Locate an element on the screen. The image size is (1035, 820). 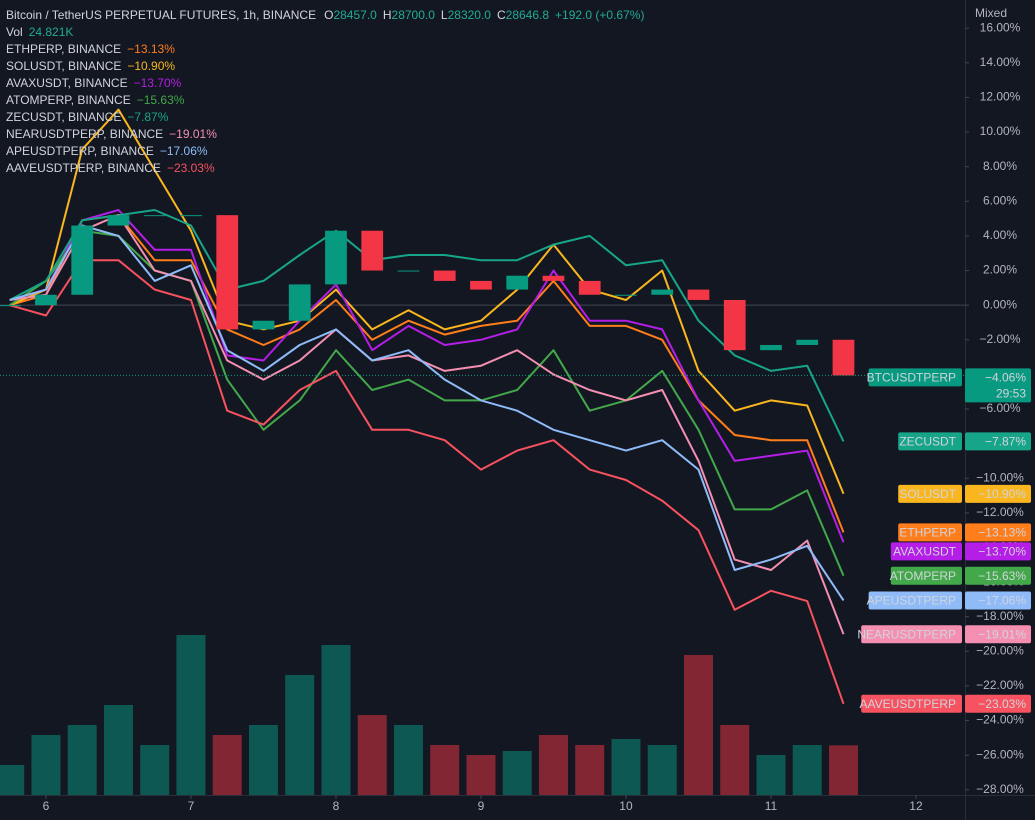
name-label: ETHPERP is located at coordinates (927, 533).